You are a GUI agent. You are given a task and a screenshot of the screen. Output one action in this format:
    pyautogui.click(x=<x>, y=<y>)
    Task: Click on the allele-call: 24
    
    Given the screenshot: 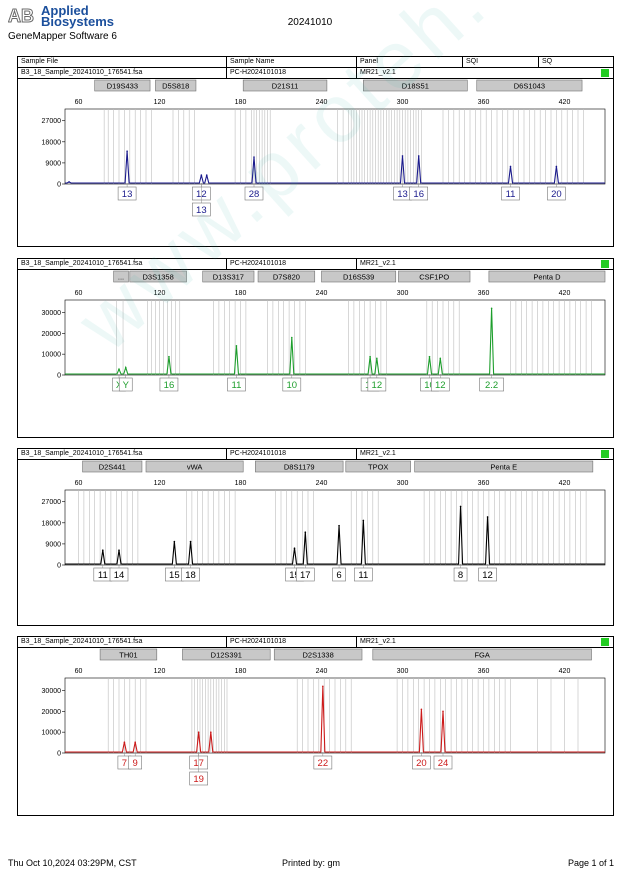 What is the action you would take?
    pyautogui.click(x=443, y=763)
    